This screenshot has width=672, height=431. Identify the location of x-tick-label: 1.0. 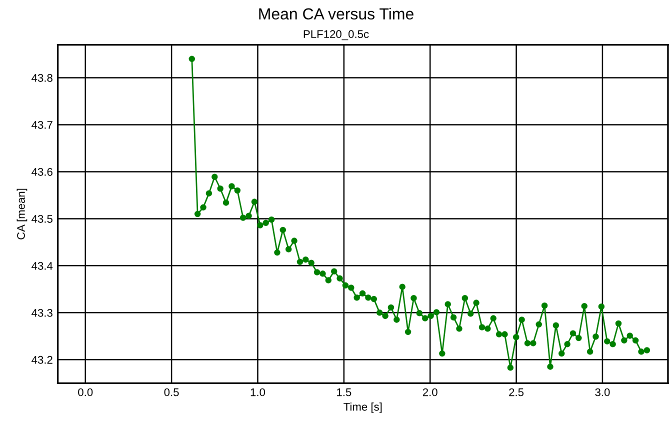
(258, 392).